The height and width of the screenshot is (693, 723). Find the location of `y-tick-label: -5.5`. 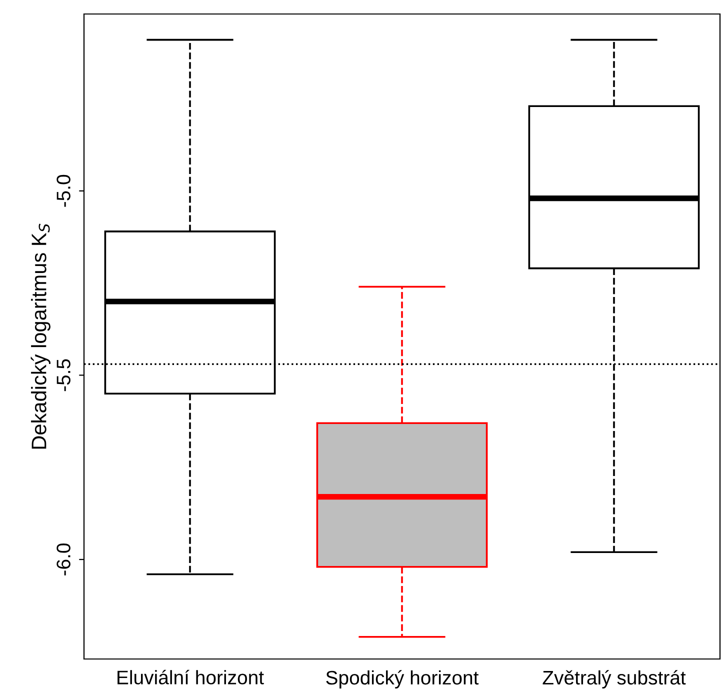

y-tick-label: -5.5 is located at coordinates (63, 375).